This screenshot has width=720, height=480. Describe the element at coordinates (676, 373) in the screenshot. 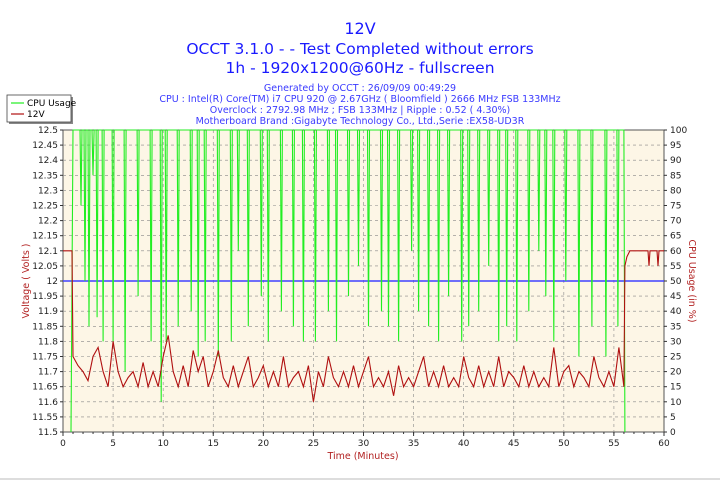

I see `y2-tick-label: 20` at that location.